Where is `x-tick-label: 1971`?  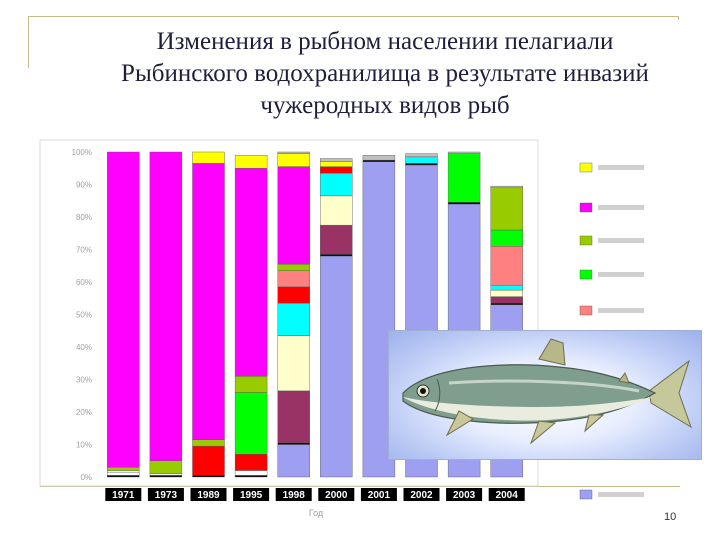 x-tick-label: 1971 is located at coordinates (123, 495).